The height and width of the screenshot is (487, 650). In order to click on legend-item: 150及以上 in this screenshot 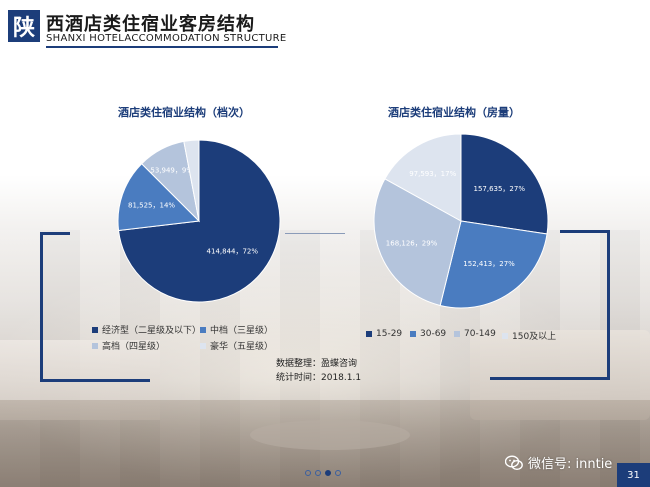, I will do `click(529, 335)`.